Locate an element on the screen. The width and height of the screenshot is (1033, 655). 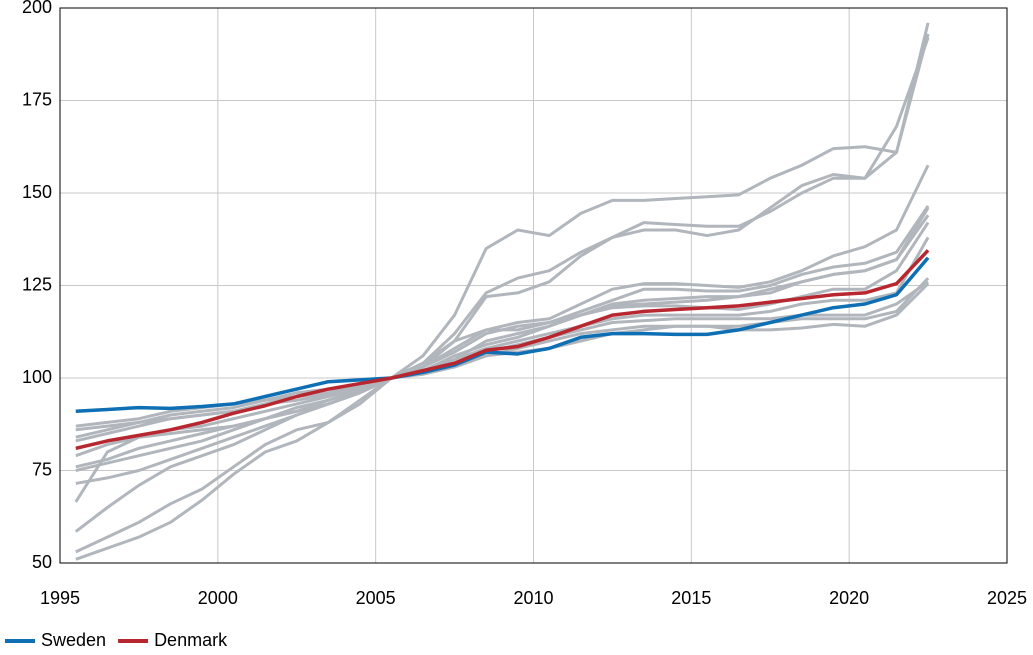
x-tick-label: 1995 is located at coordinates (60, 598).